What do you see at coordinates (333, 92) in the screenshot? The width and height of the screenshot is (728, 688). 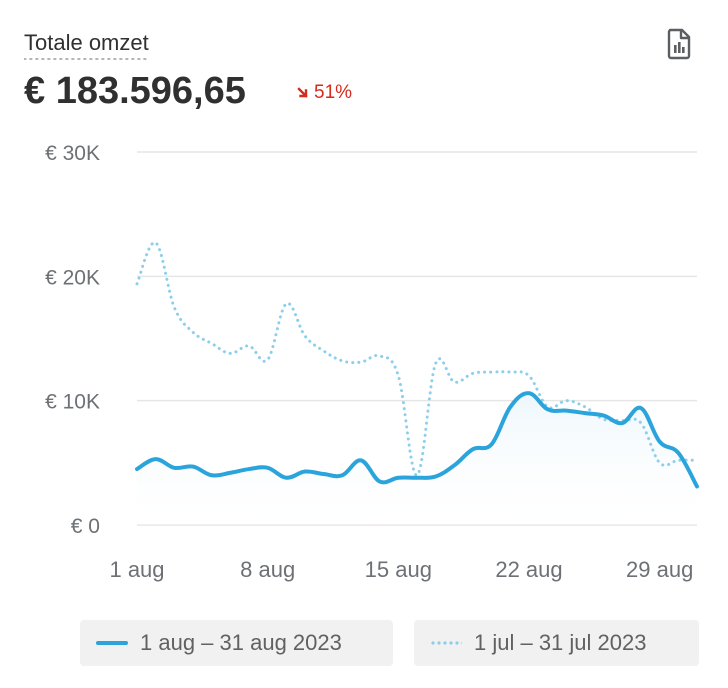 I see `change-percentage: 51%` at bounding box center [333, 92].